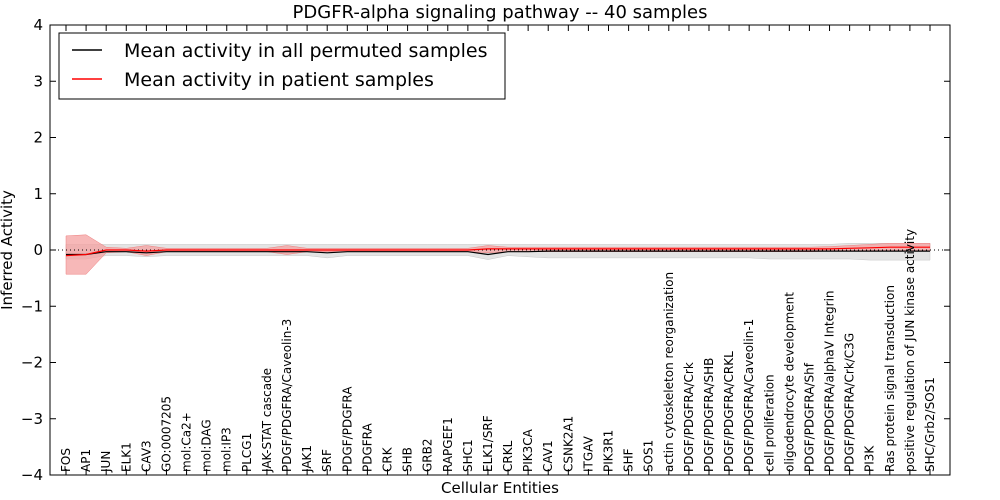  What do you see at coordinates (448, 444) in the screenshot?
I see `category-label: RAPGEF1` at bounding box center [448, 444].